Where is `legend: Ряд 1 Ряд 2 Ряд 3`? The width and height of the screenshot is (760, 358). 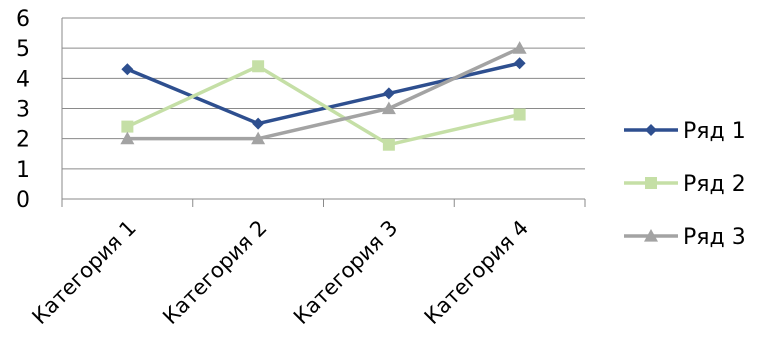 legend: Ряд 1 Ряд 2 Ряд 3 is located at coordinates (685, 184).